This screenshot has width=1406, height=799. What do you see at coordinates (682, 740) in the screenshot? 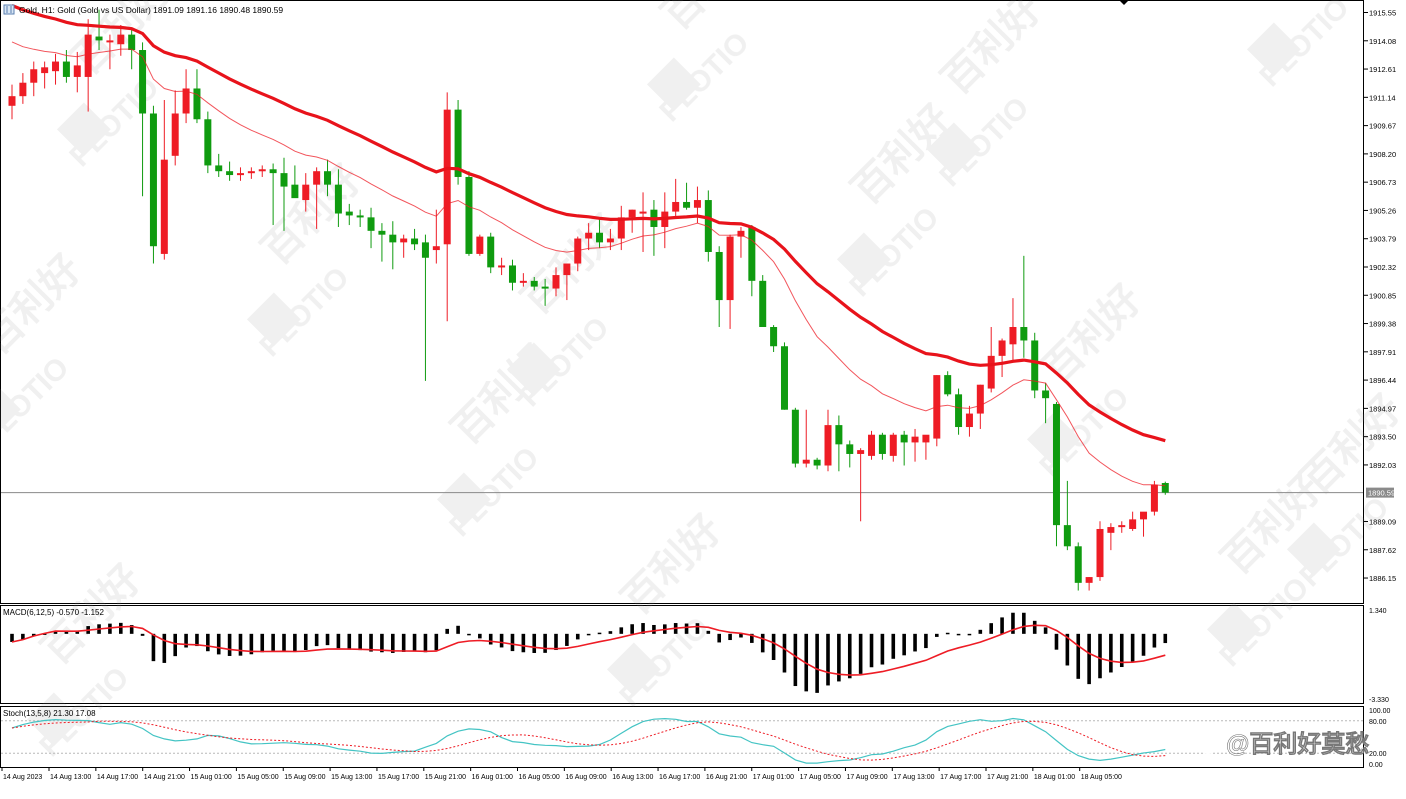
I see `stochastic-pane` at bounding box center [682, 740].